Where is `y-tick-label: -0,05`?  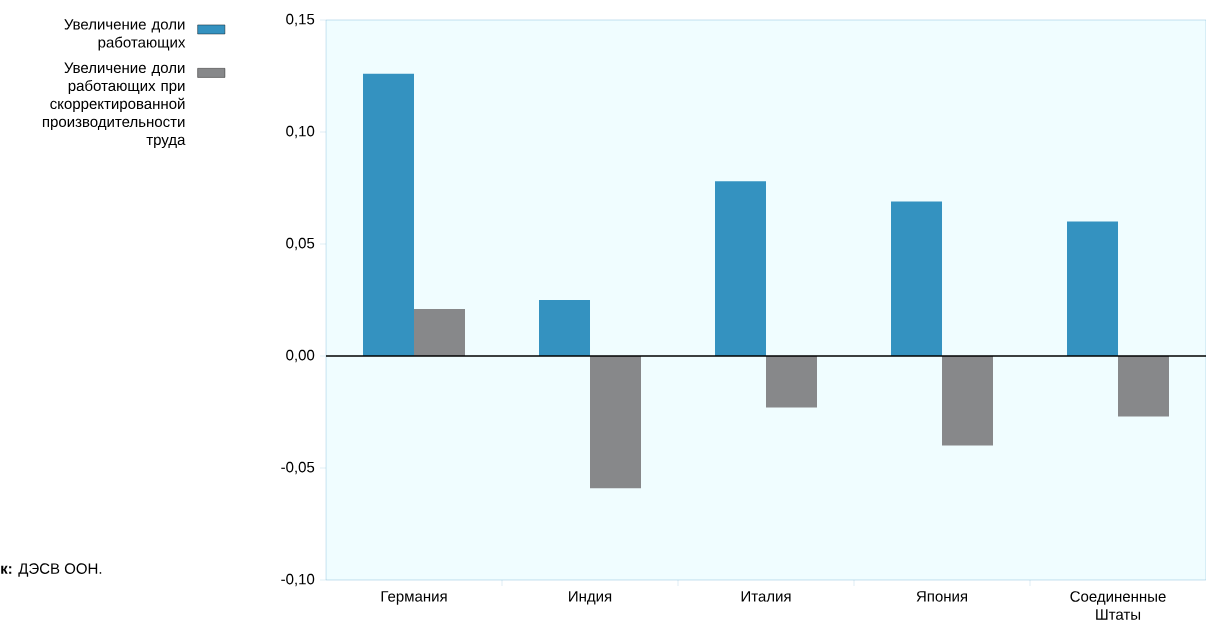 y-tick-label: -0,05 is located at coordinates (298, 468).